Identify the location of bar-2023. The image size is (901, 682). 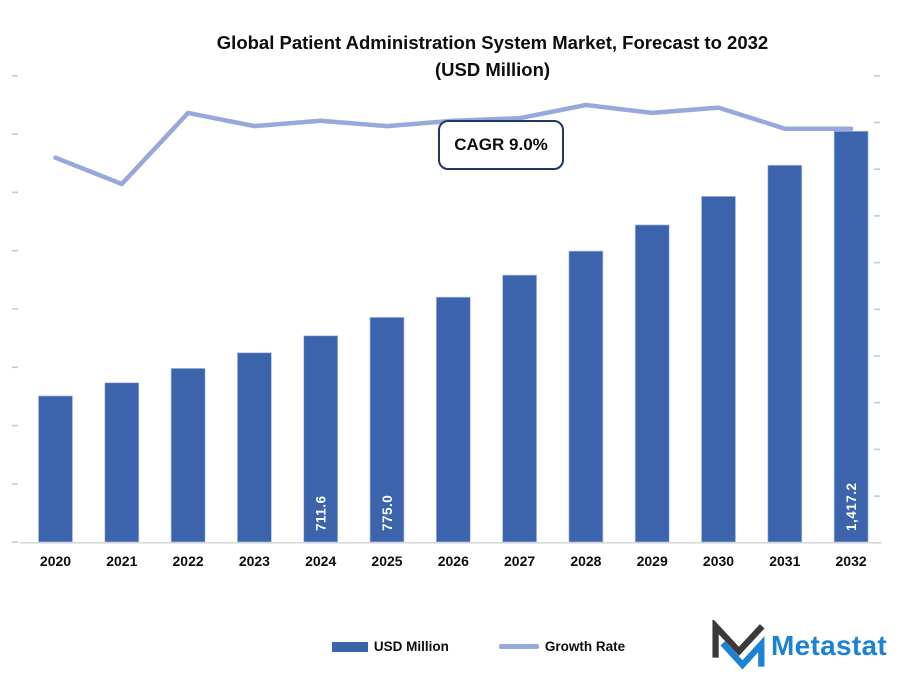
(254, 447).